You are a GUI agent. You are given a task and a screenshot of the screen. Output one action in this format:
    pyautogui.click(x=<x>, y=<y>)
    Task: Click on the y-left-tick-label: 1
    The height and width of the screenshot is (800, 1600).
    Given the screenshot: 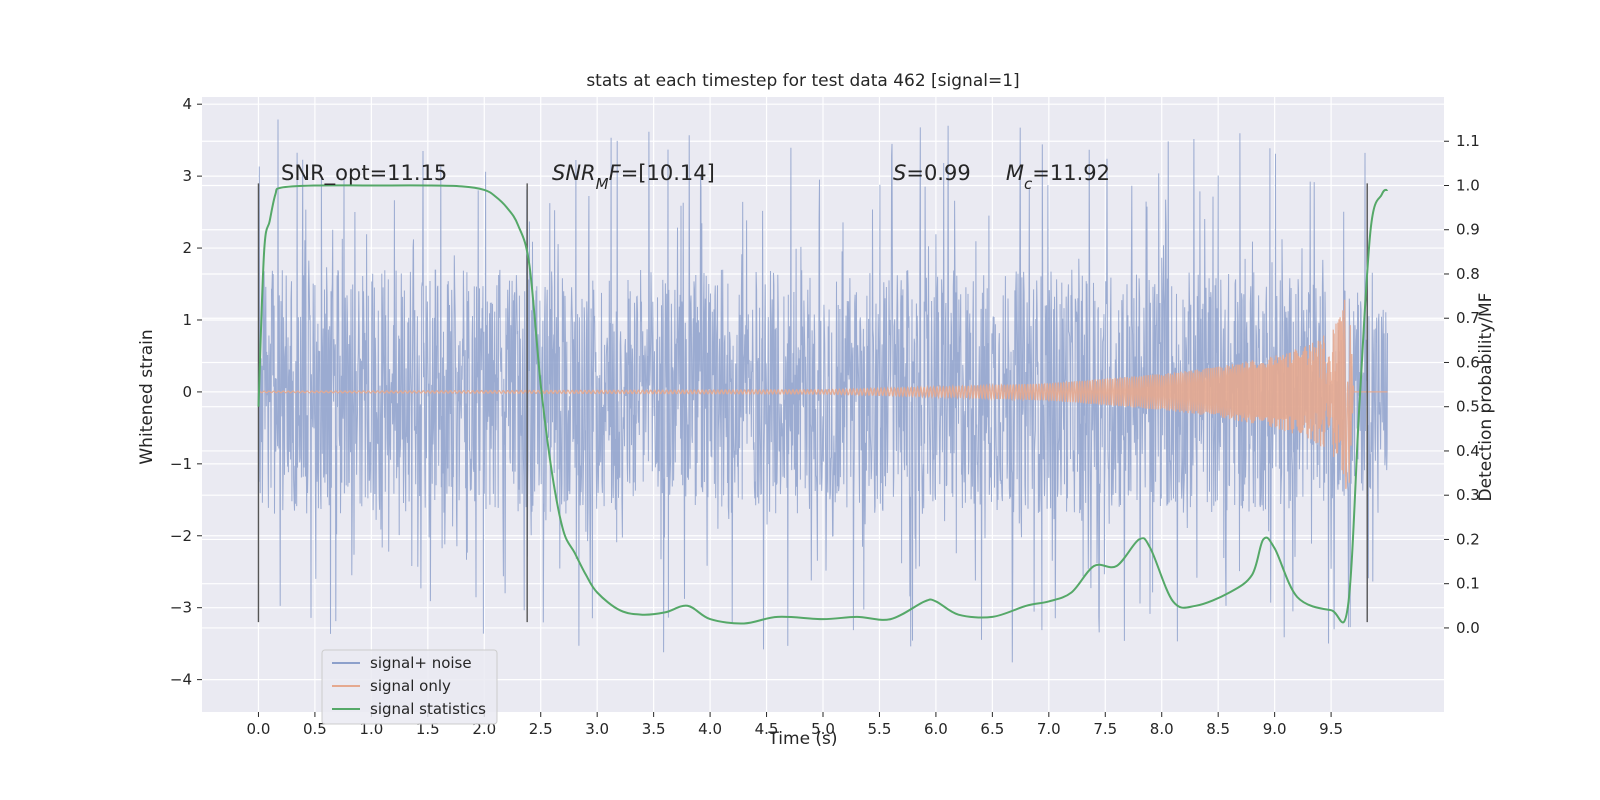 What is the action you would take?
    pyautogui.click(x=187, y=320)
    